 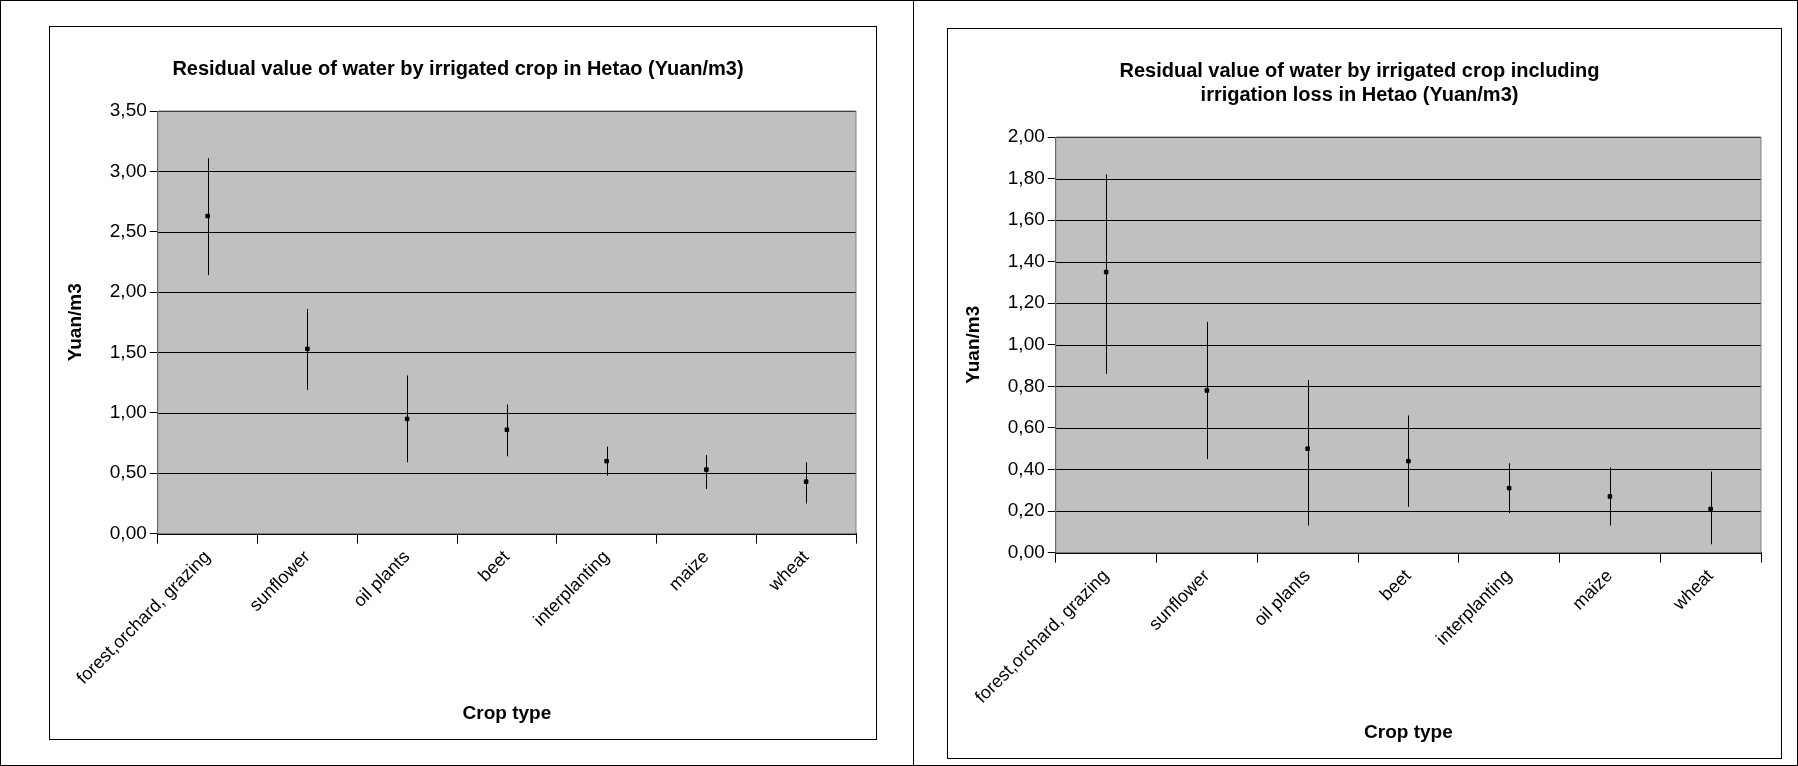 What do you see at coordinates (1026, 385) in the screenshot?
I see `y-tick-label: 0,80` at bounding box center [1026, 385].